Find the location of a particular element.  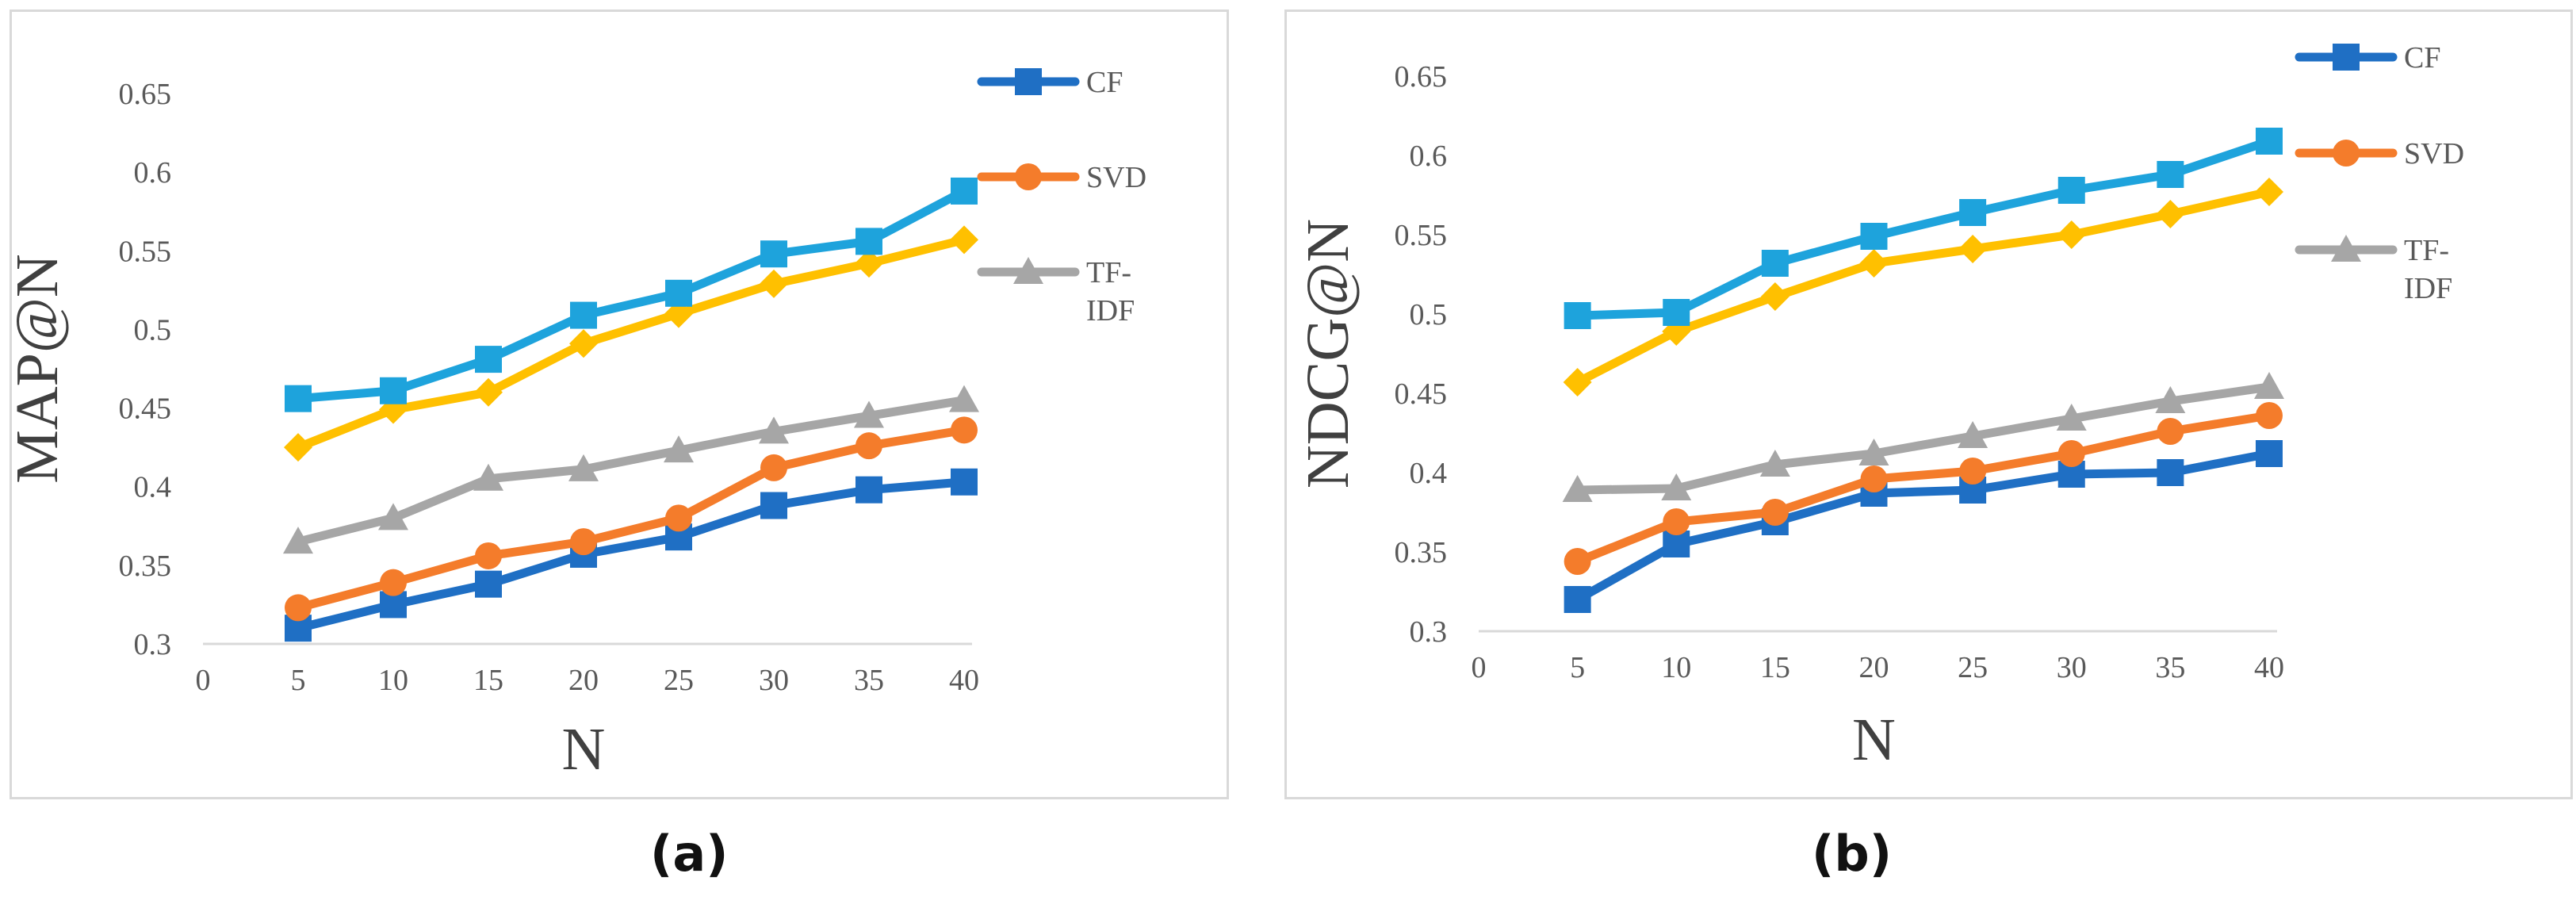

series-unlabeled-4-line is located at coordinates (1923, 228).